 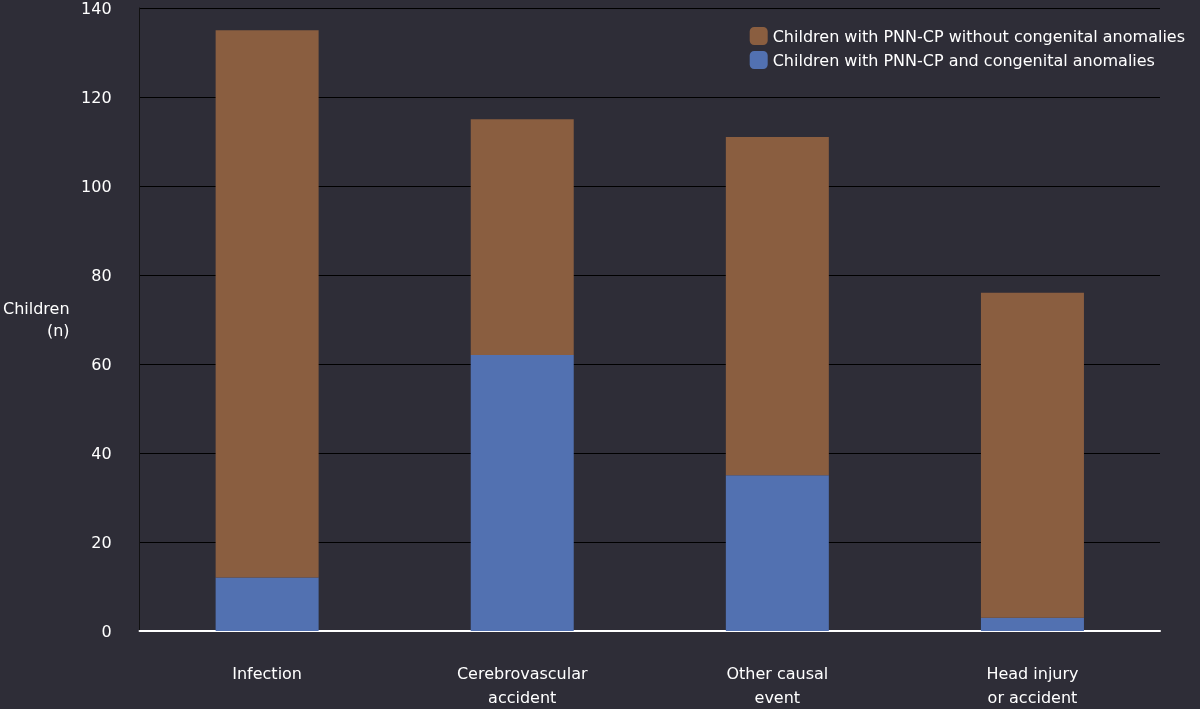 I want to click on y-tick-label: 0, so click(x=106, y=631).